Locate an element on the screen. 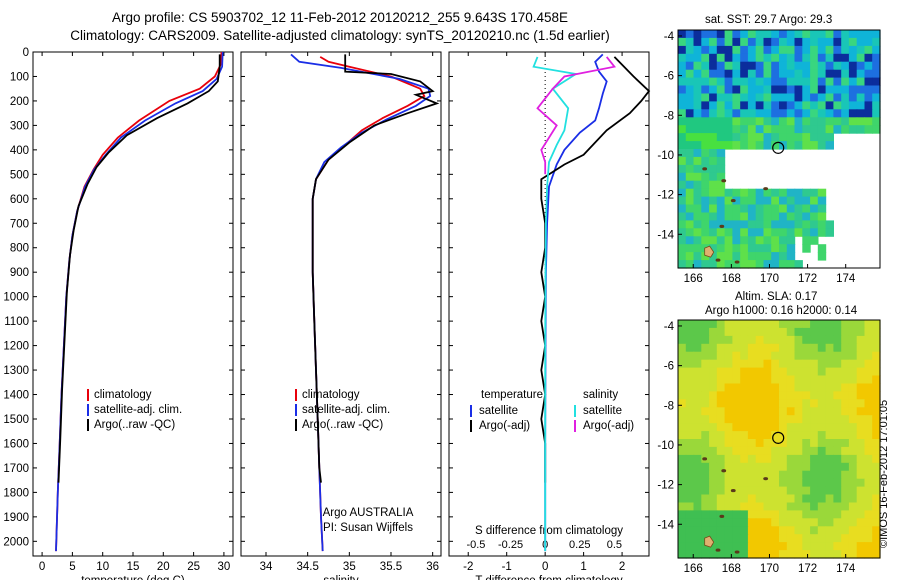 This screenshot has height=580, width=900. map-x-tick-label: 174 is located at coordinates (846, 279).